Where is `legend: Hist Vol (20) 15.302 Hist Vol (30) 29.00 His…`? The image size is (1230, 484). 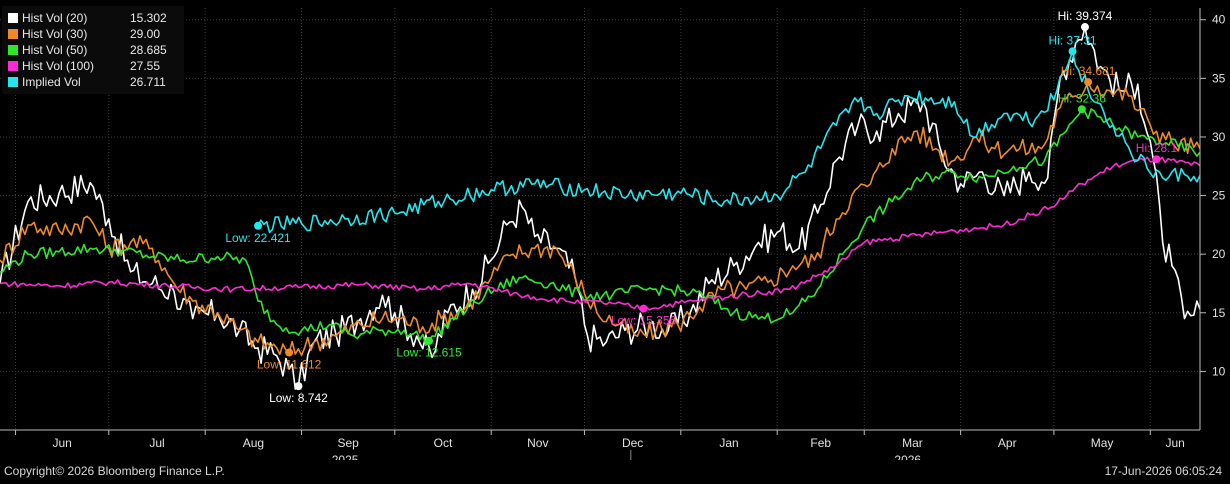 legend: Hist Vol (20) 15.302 Hist Vol (30) 29.00 His… is located at coordinates (93, 50).